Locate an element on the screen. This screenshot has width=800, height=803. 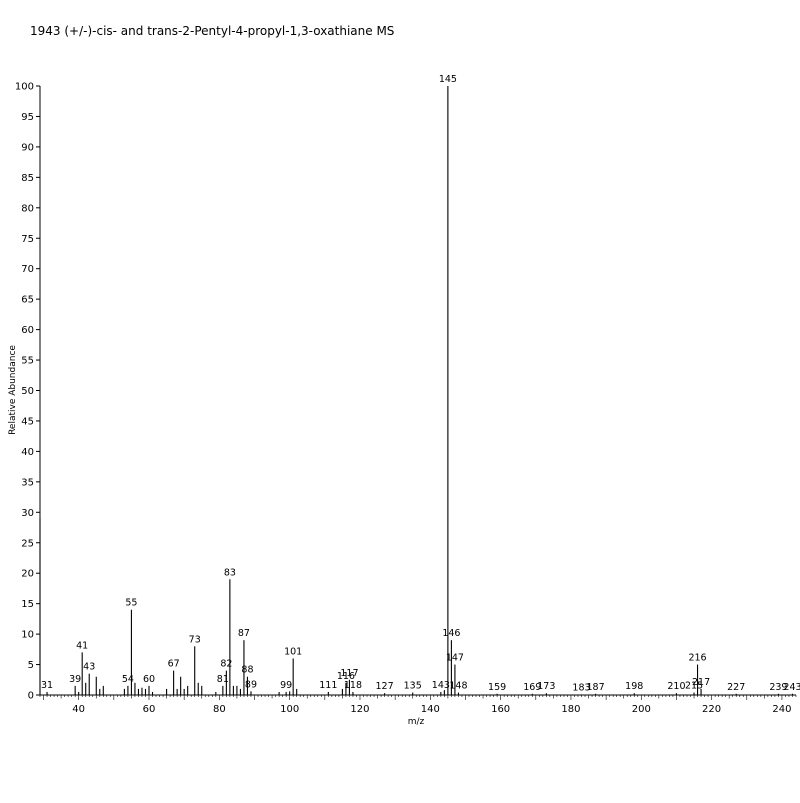
y-axis-title: Relative Abundance is located at coordinates (13, 390).